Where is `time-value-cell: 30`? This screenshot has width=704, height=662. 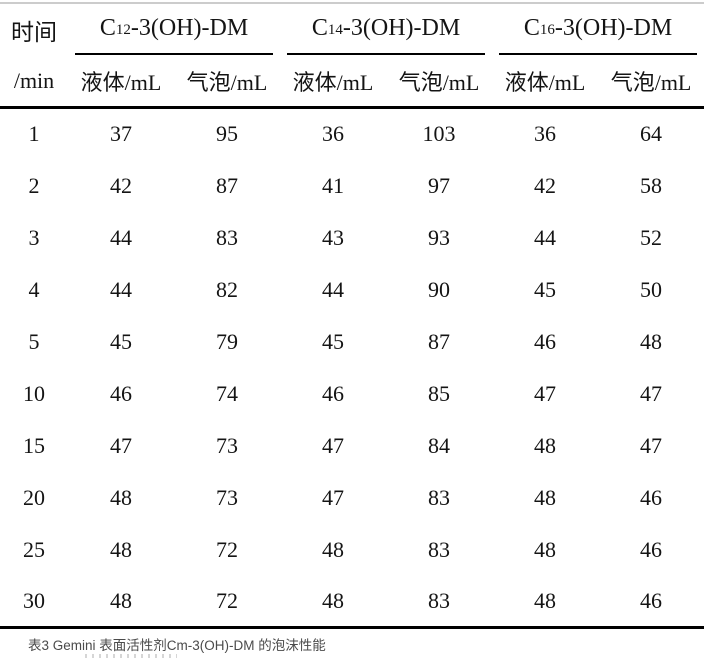 time-value-cell: 30 is located at coordinates (34, 602).